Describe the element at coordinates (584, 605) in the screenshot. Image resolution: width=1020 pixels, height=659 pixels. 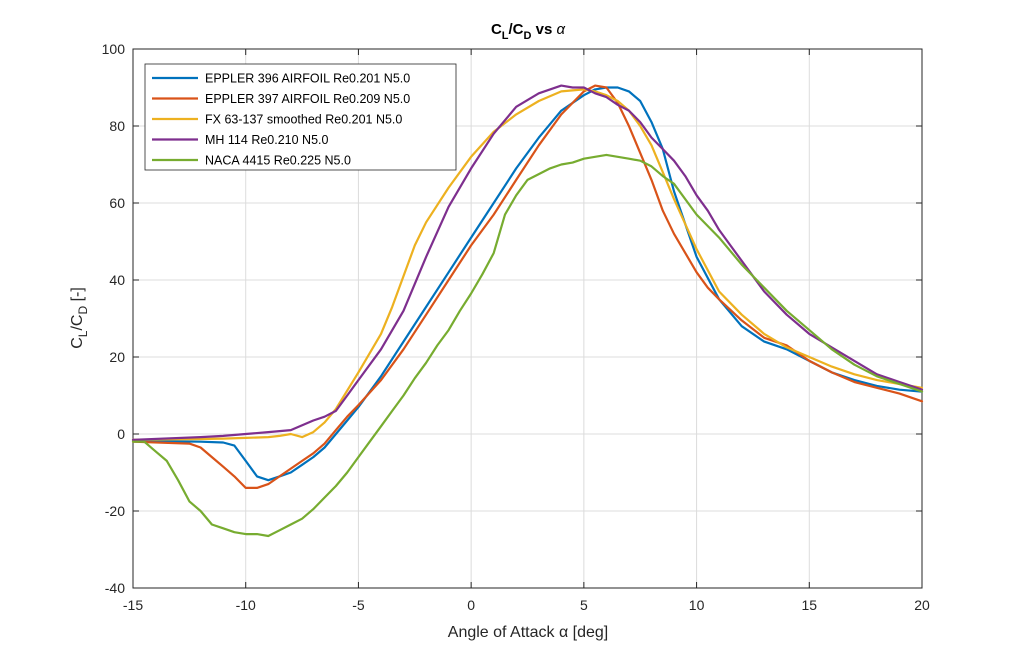
I see `x-tick-label: 5` at that location.